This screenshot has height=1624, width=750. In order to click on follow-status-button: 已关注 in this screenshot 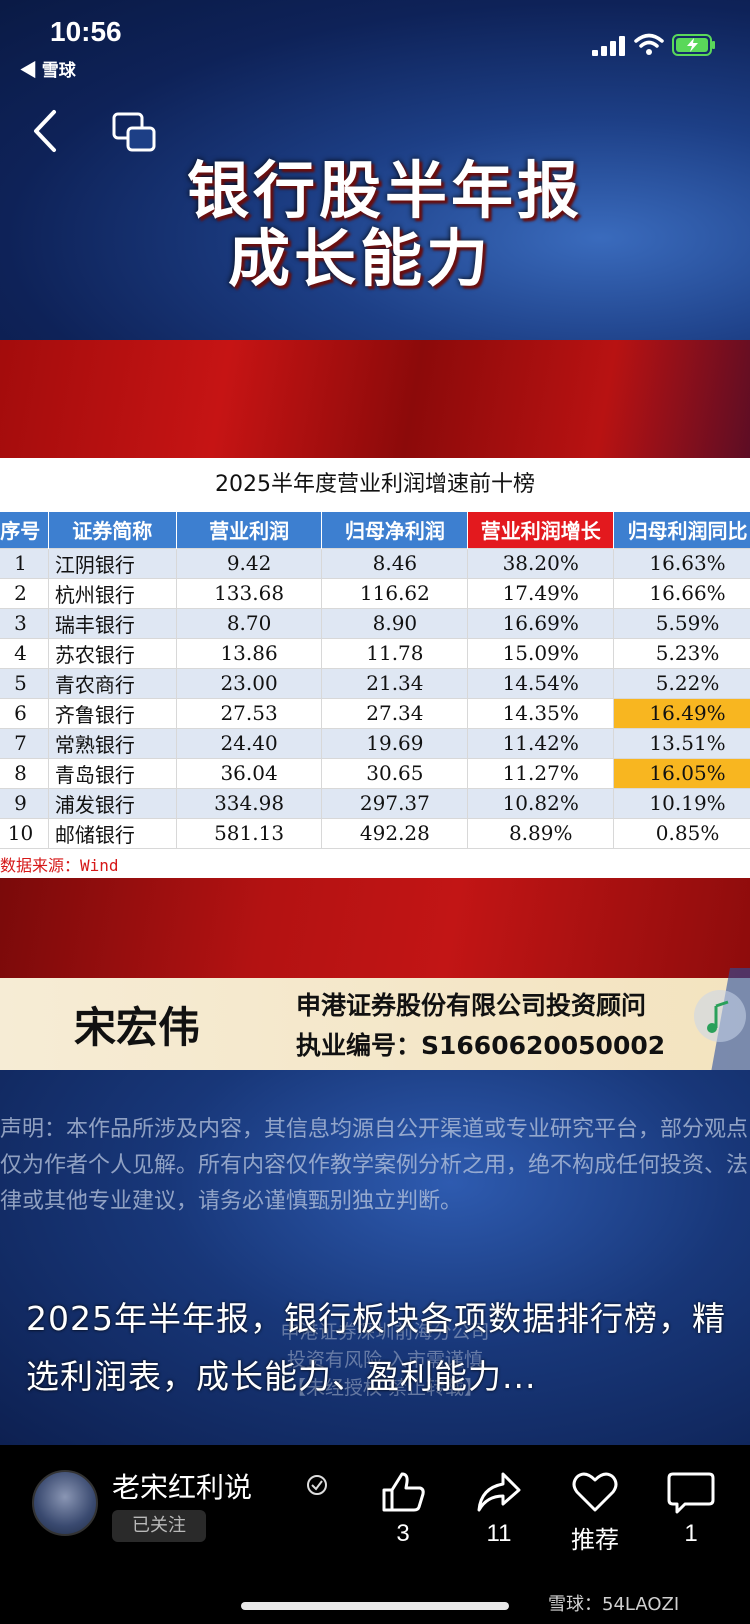, I will do `click(159, 1526)`.